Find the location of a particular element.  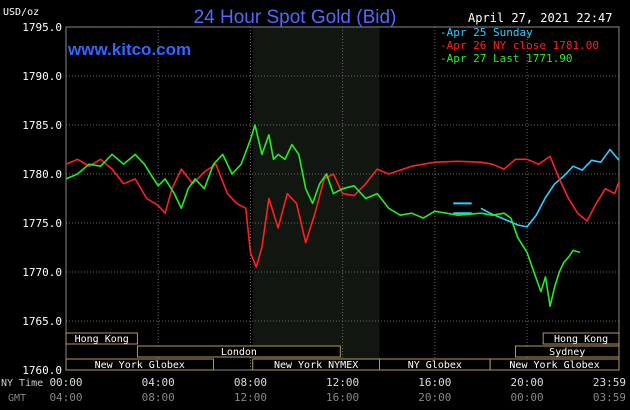

y-tick-label: 1760.0 is located at coordinates (42, 370).